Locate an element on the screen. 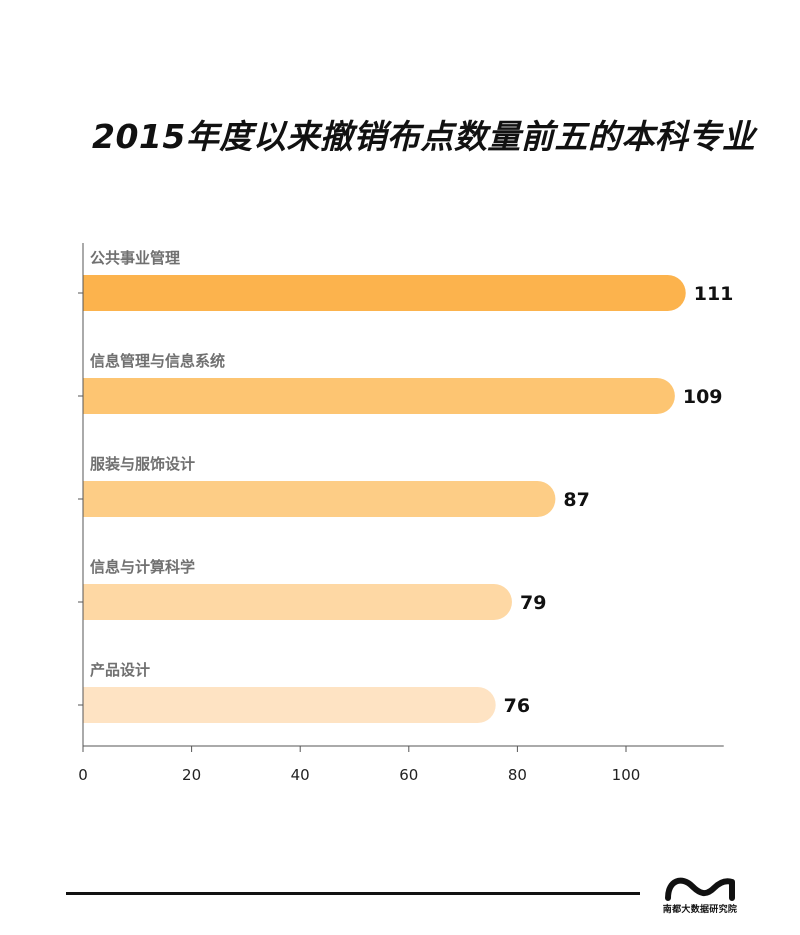 Image resolution: width=800 pixels, height=935 pixels. x-tick-label: 40 is located at coordinates (300, 775).